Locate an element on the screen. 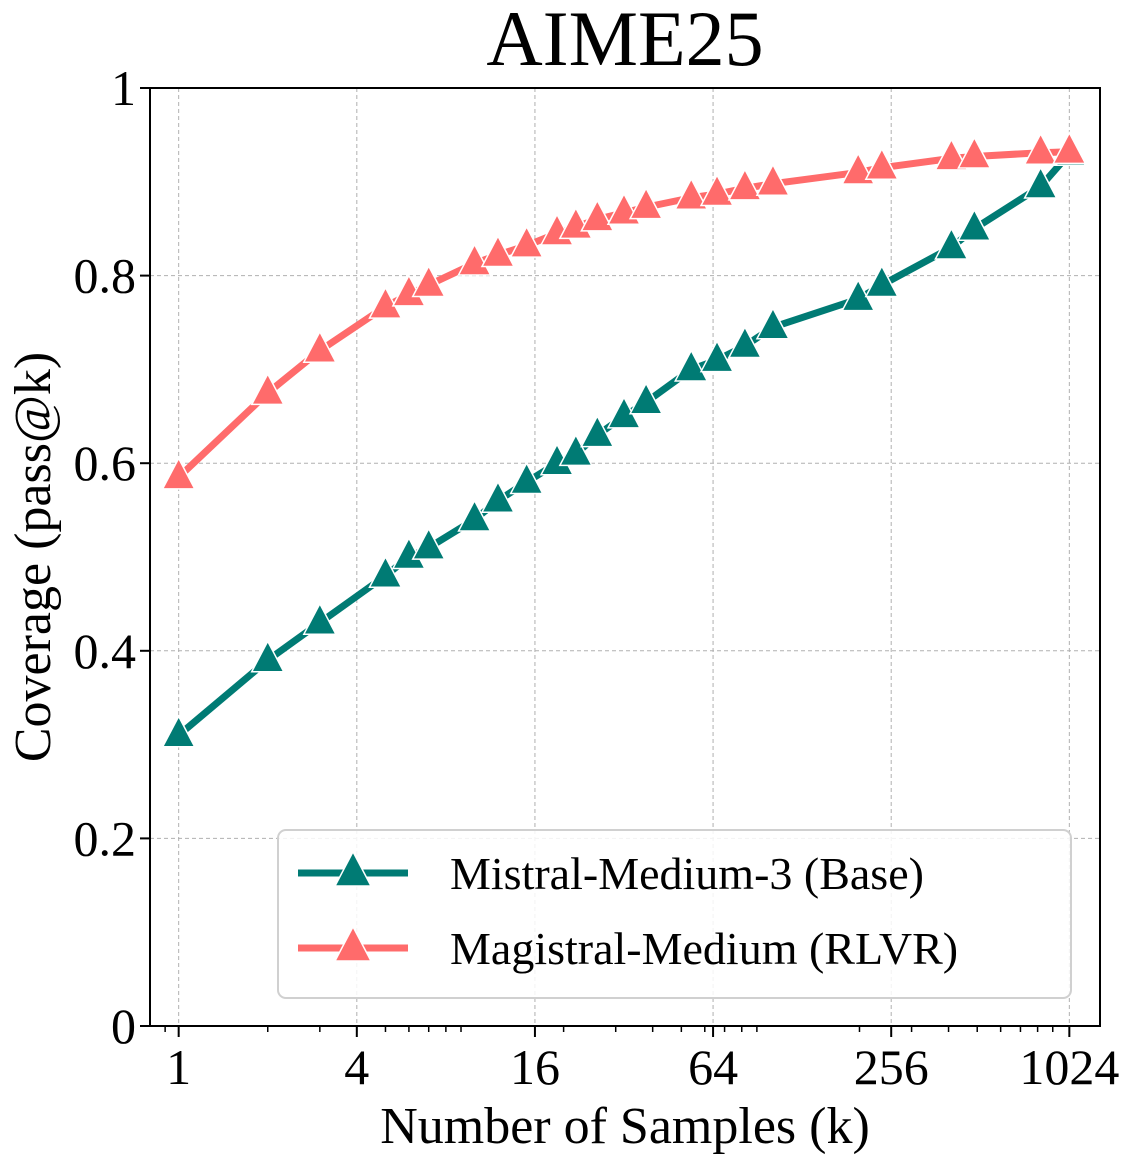 This screenshot has width=1122, height=1161. y-axis-label: Coverage (pass@k) is located at coordinates (33, 557).